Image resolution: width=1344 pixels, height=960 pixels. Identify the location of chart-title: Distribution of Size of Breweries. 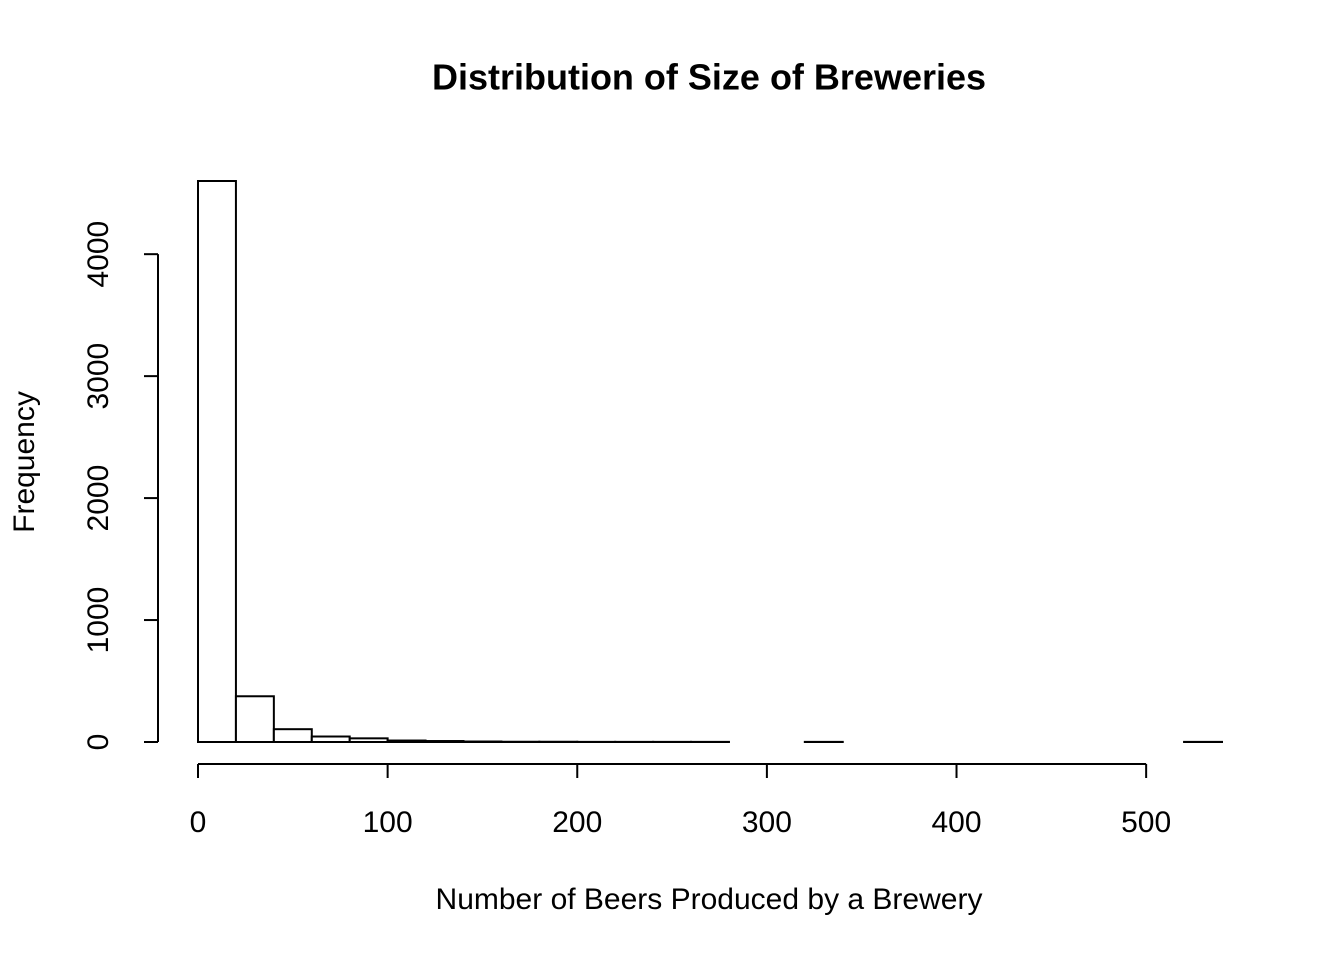
(709, 77).